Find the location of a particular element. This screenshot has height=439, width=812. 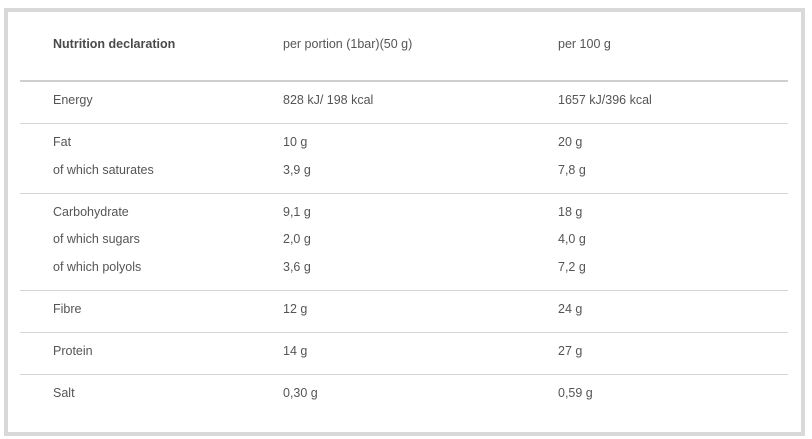

nutrient-label: Salt is located at coordinates (64, 393).